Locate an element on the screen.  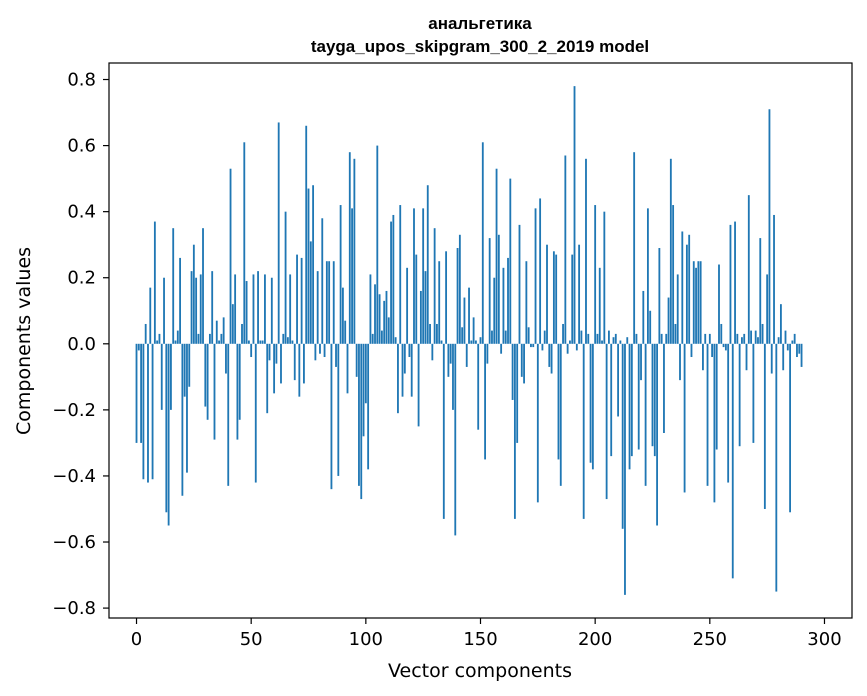
y-tick-label: 0.2 is located at coordinates (81, 278).